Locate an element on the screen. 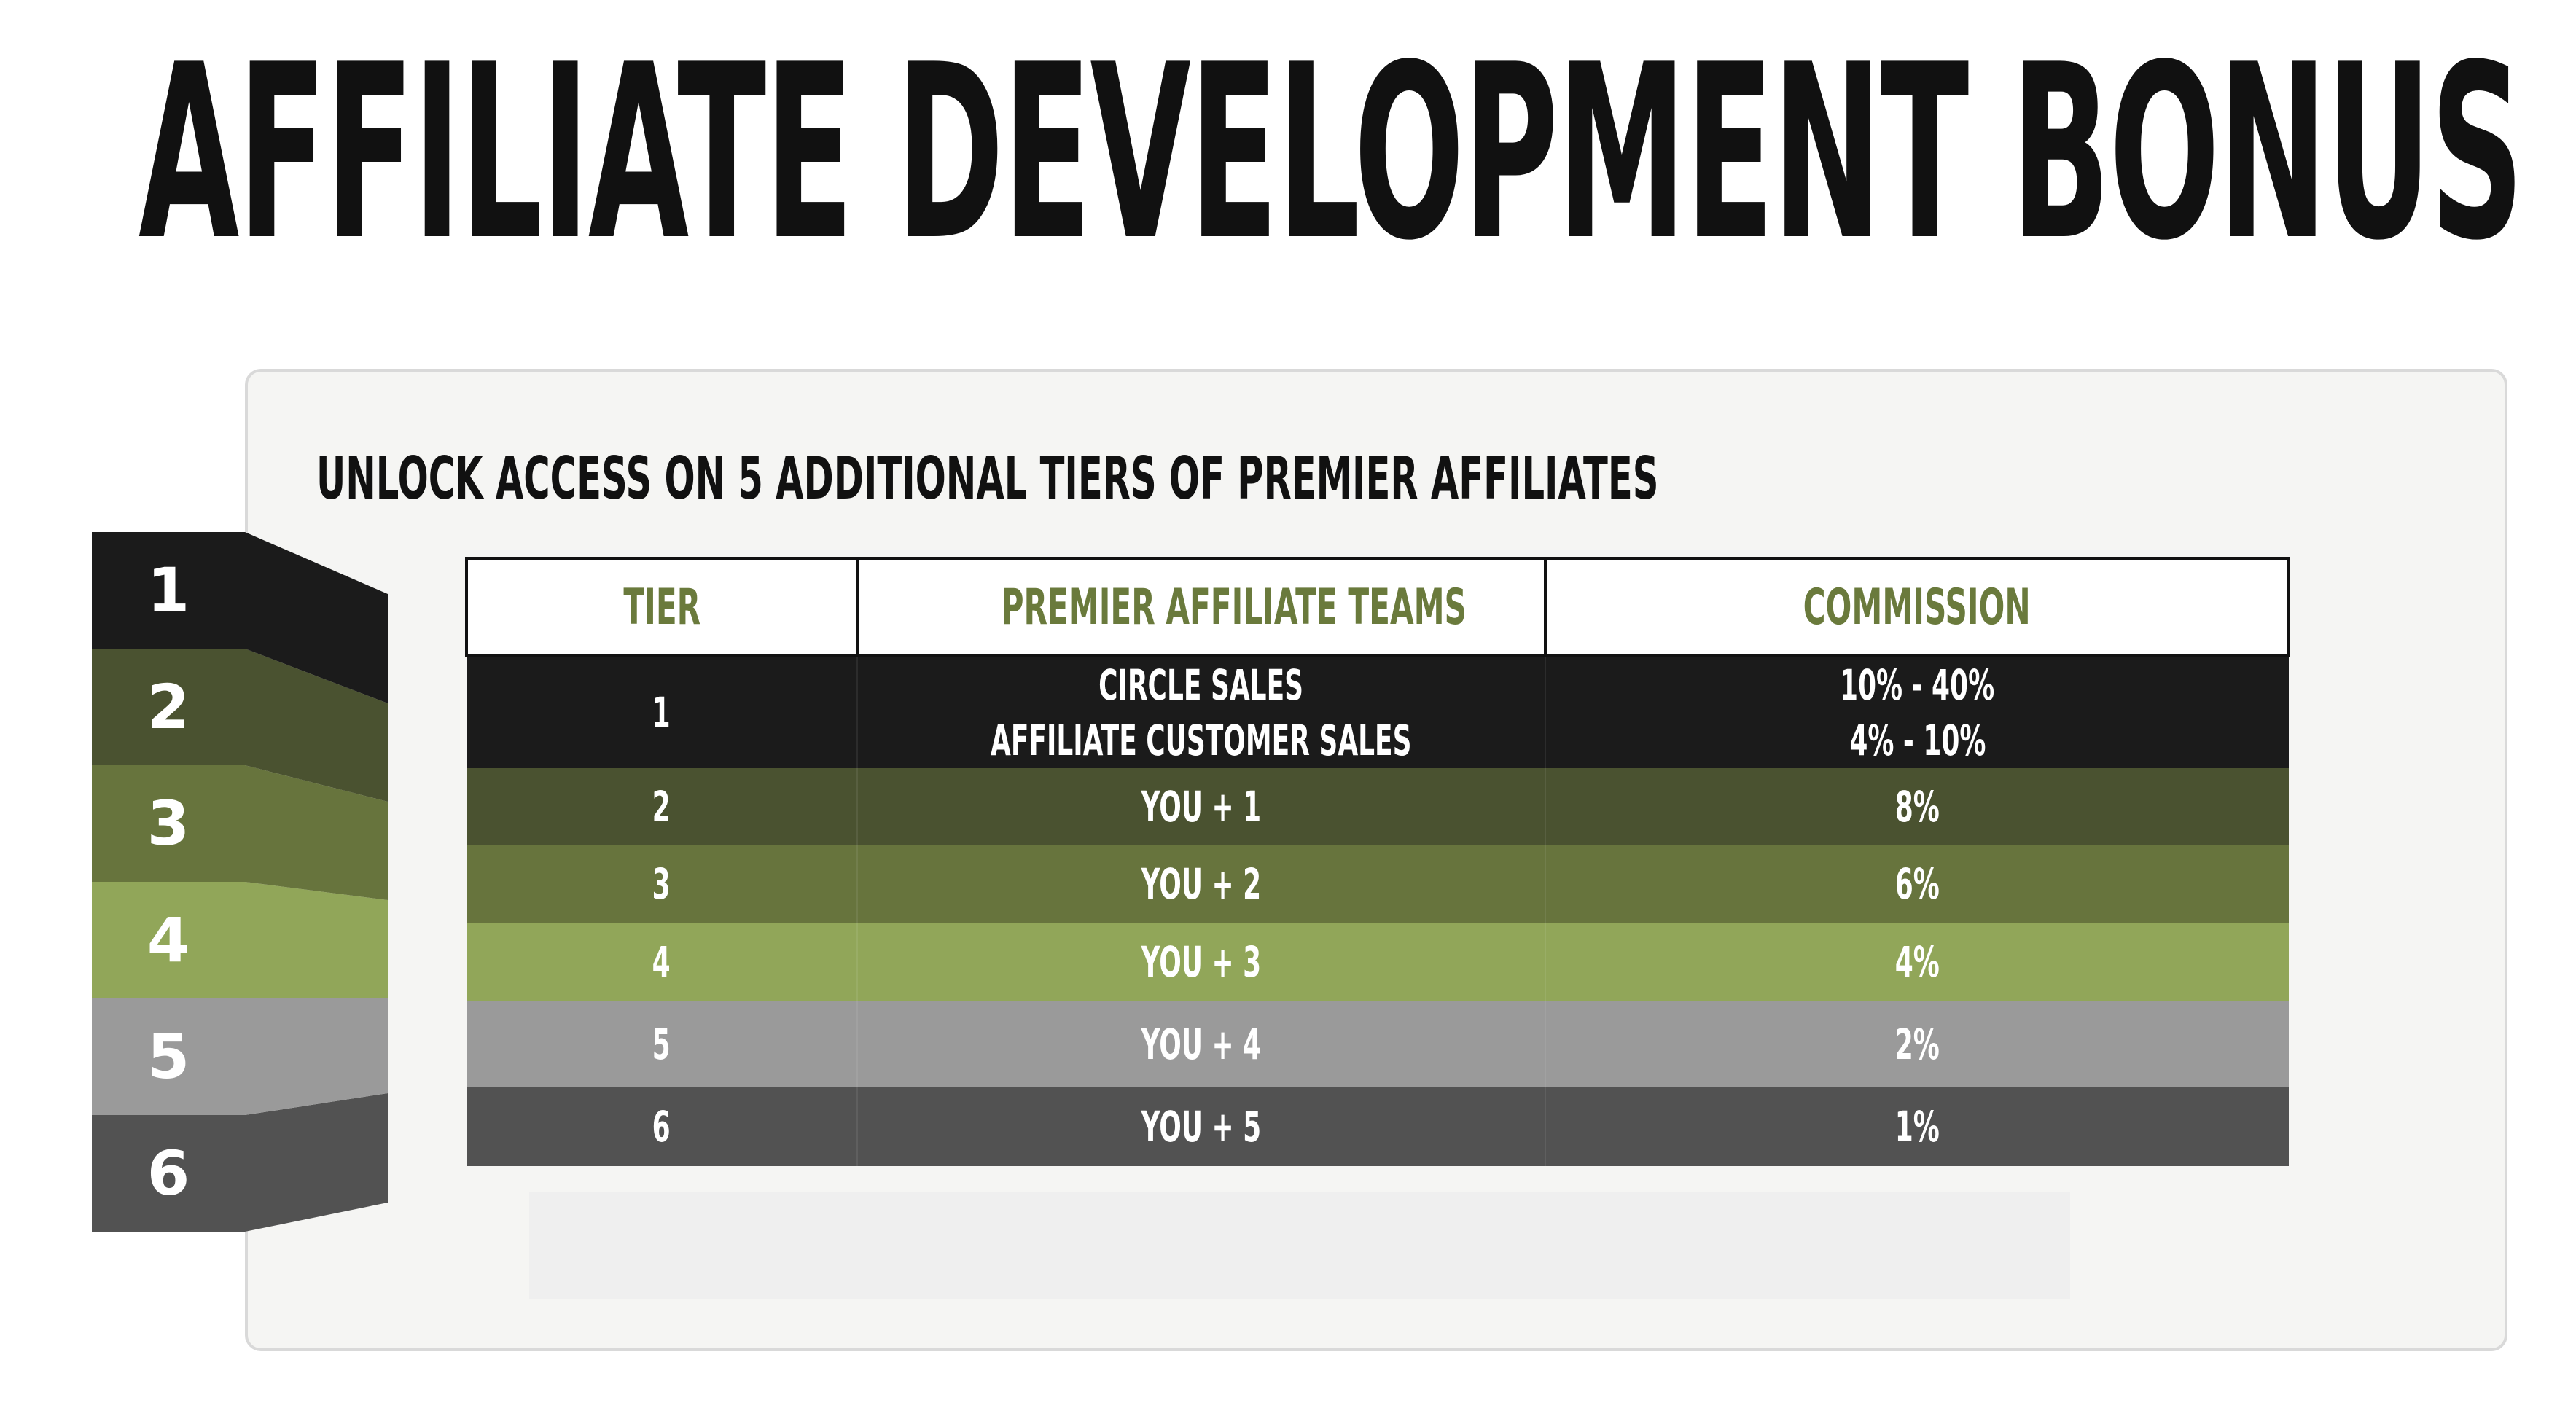 The height and width of the screenshot is (1427, 2576). header-commission: COMMISSION is located at coordinates (1917, 607).